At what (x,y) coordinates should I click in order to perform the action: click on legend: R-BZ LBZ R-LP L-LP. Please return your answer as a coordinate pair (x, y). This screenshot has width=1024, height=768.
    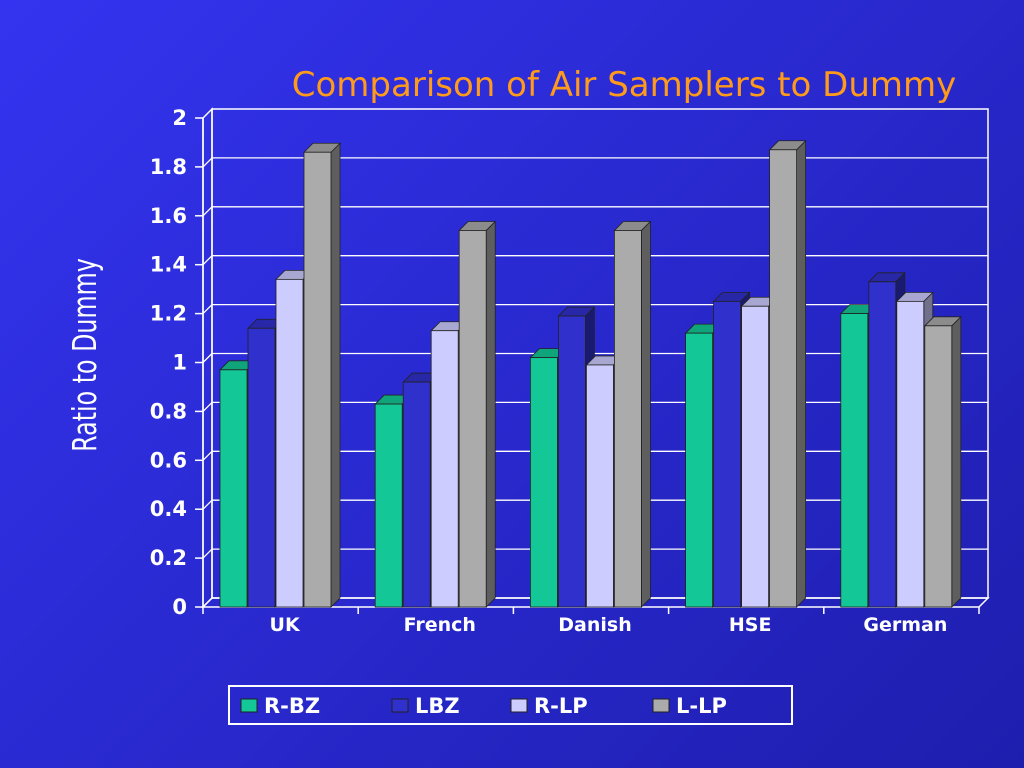
    Looking at the image, I should click on (510, 705).